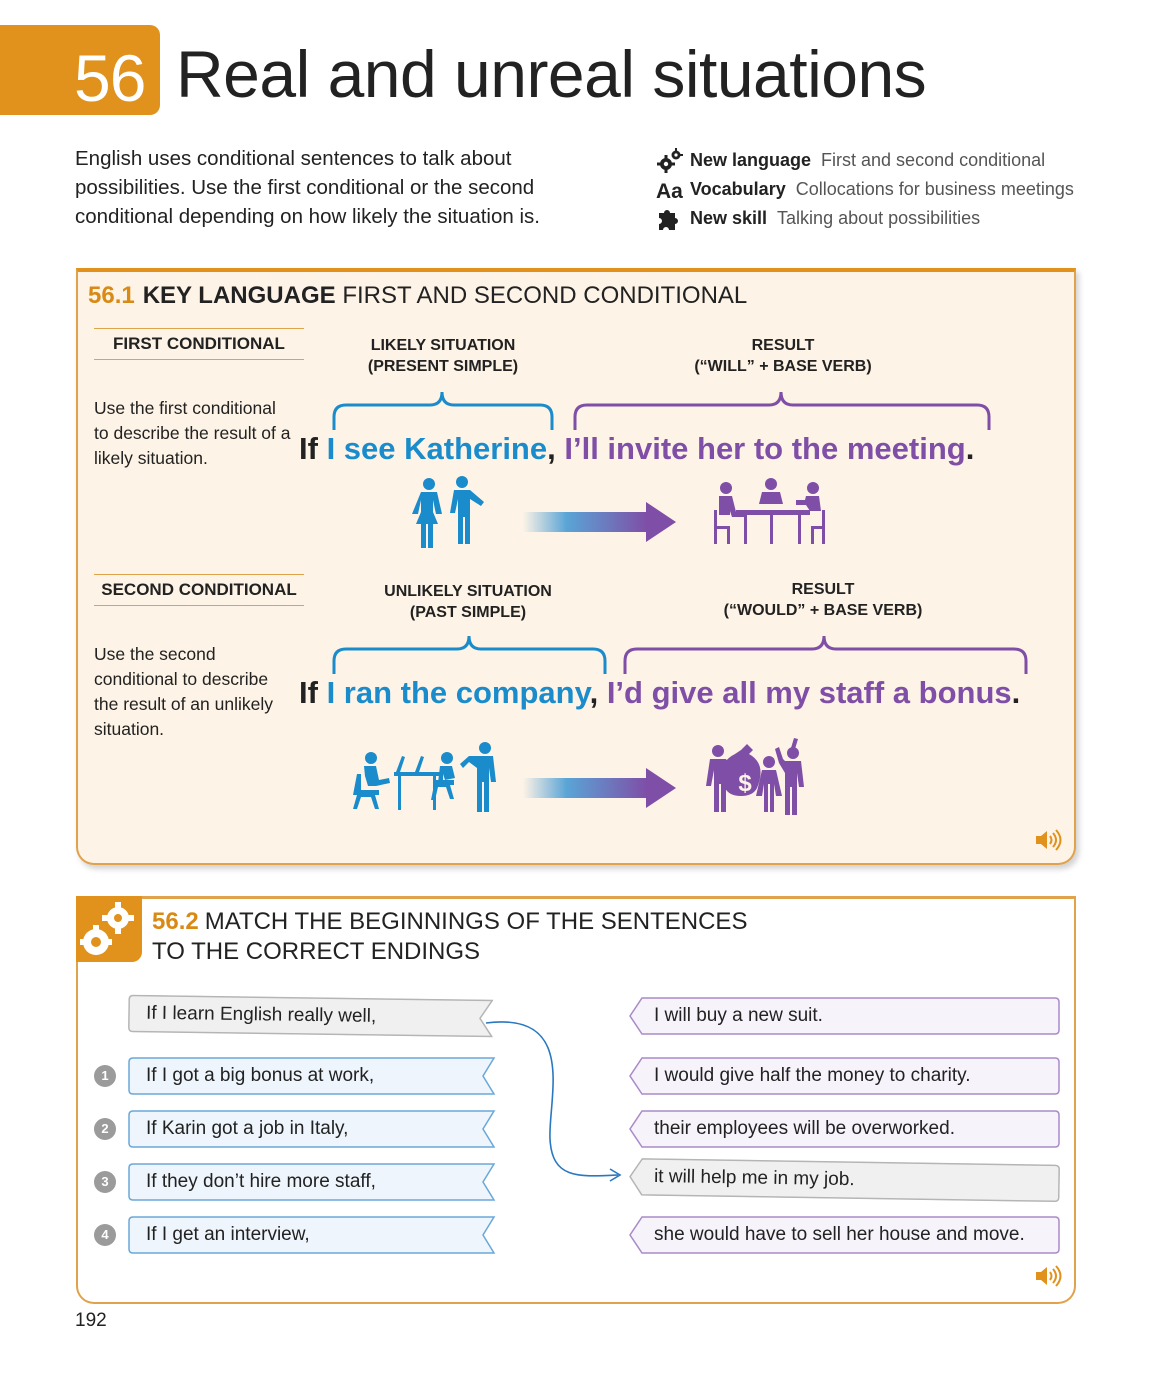 The width and height of the screenshot is (1152, 1376). Describe the element at coordinates (844, 1016) in the screenshot. I see `ending-box-1: I will buy a new suit.` at that location.